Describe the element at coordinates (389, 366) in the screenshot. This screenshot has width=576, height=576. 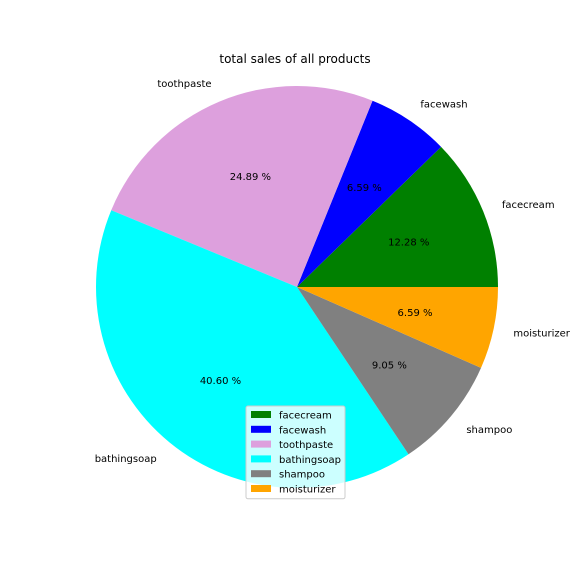
I see `percent-label-shampoo: 9.05 %` at that location.